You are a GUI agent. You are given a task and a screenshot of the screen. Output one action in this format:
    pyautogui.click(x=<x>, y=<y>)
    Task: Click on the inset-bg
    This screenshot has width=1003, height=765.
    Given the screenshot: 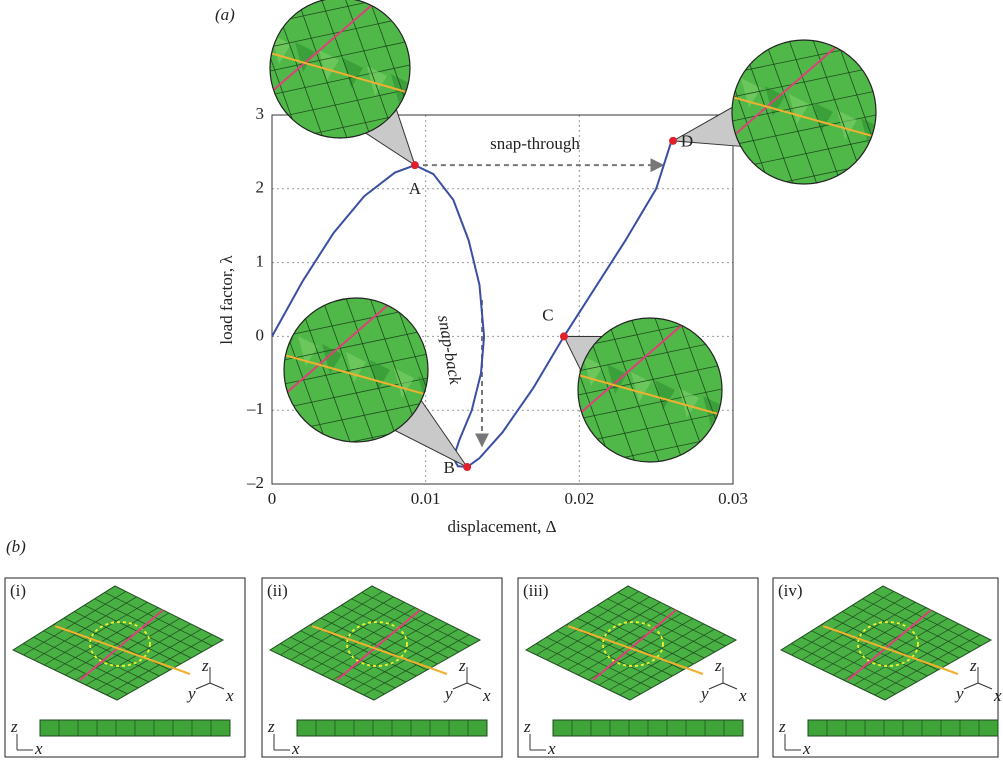 What is the action you would take?
    pyautogui.click(x=340, y=69)
    